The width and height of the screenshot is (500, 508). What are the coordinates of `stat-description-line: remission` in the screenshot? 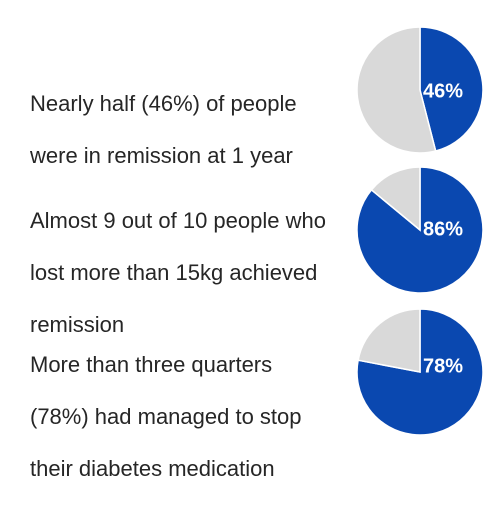 It's located at (77, 324).